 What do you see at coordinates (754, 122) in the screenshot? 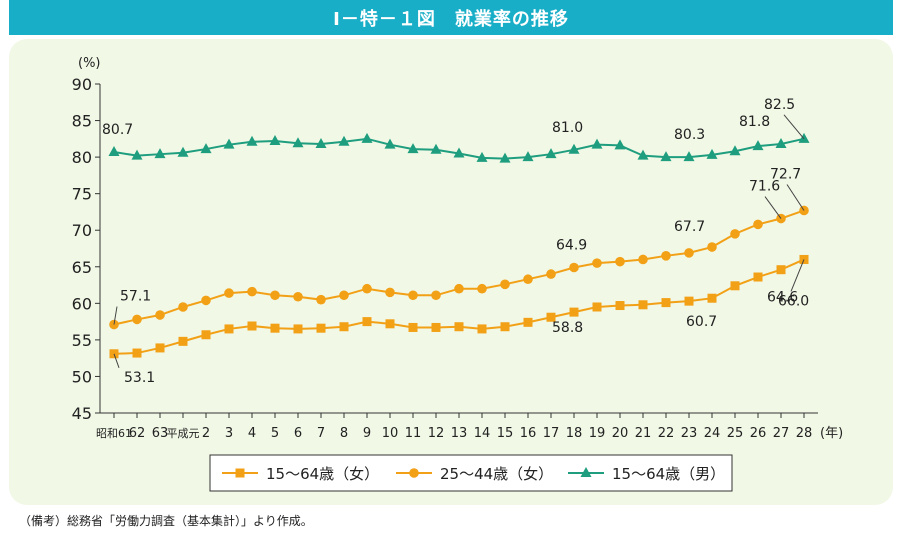
I see `data-label: 81.8` at bounding box center [754, 122].